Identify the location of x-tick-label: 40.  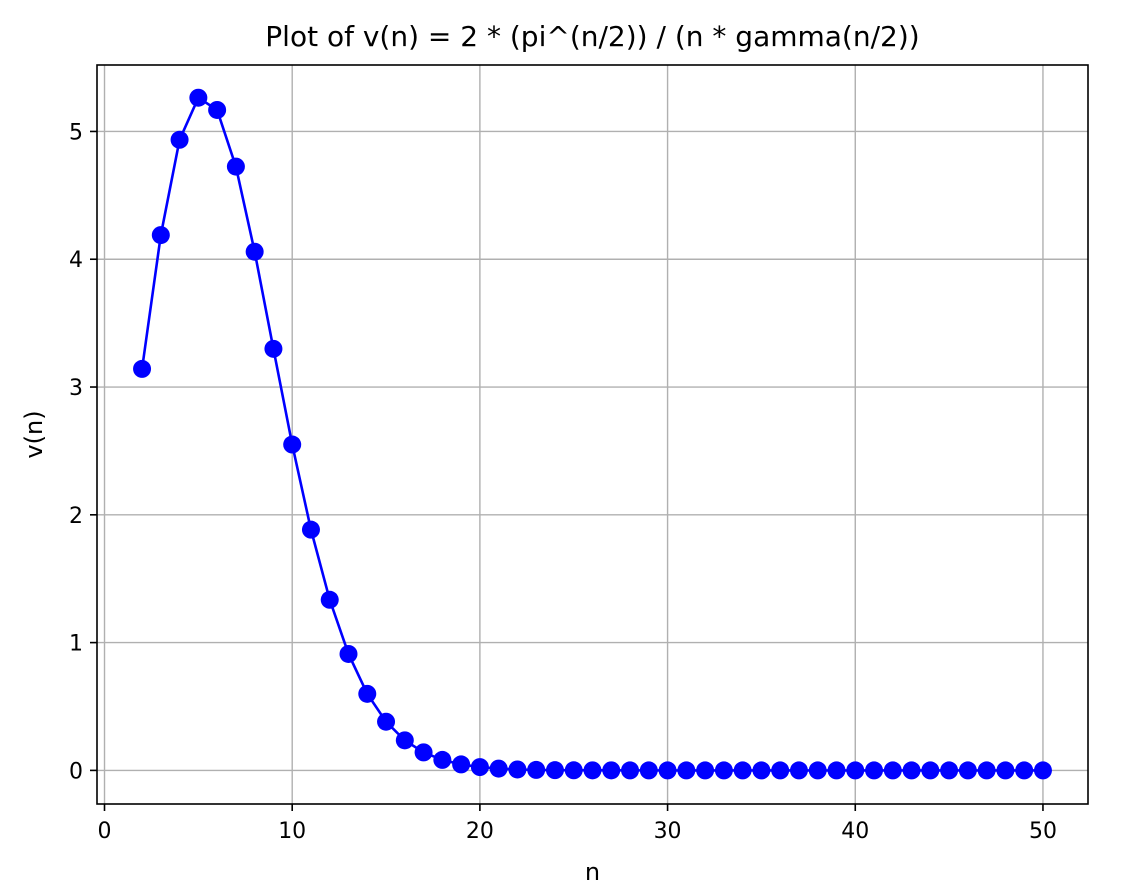
(855, 831).